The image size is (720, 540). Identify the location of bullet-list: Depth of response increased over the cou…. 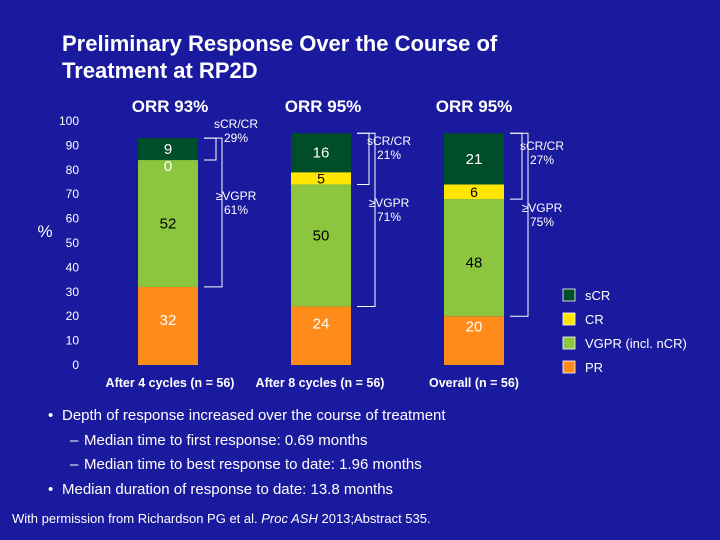
(246, 453).